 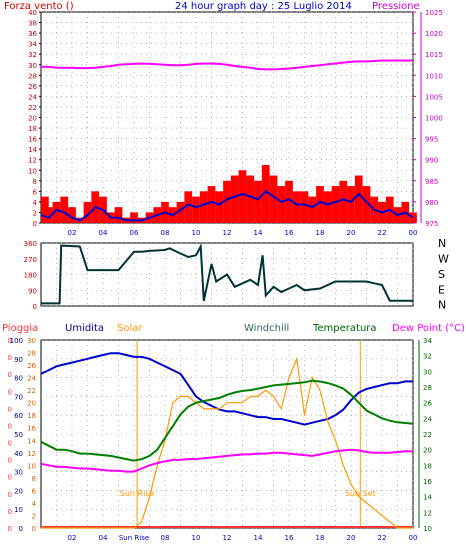 What do you see at coordinates (258, 538) in the screenshot?
I see `hour-tick-label: 14` at bounding box center [258, 538].